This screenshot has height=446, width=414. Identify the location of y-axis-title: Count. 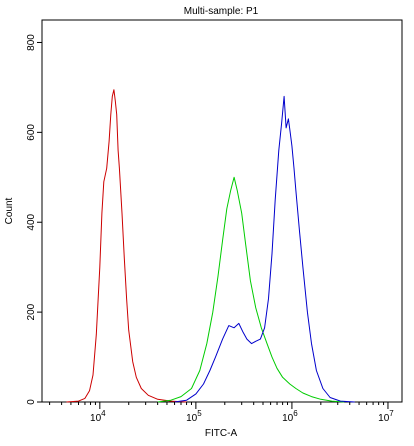
(9, 210).